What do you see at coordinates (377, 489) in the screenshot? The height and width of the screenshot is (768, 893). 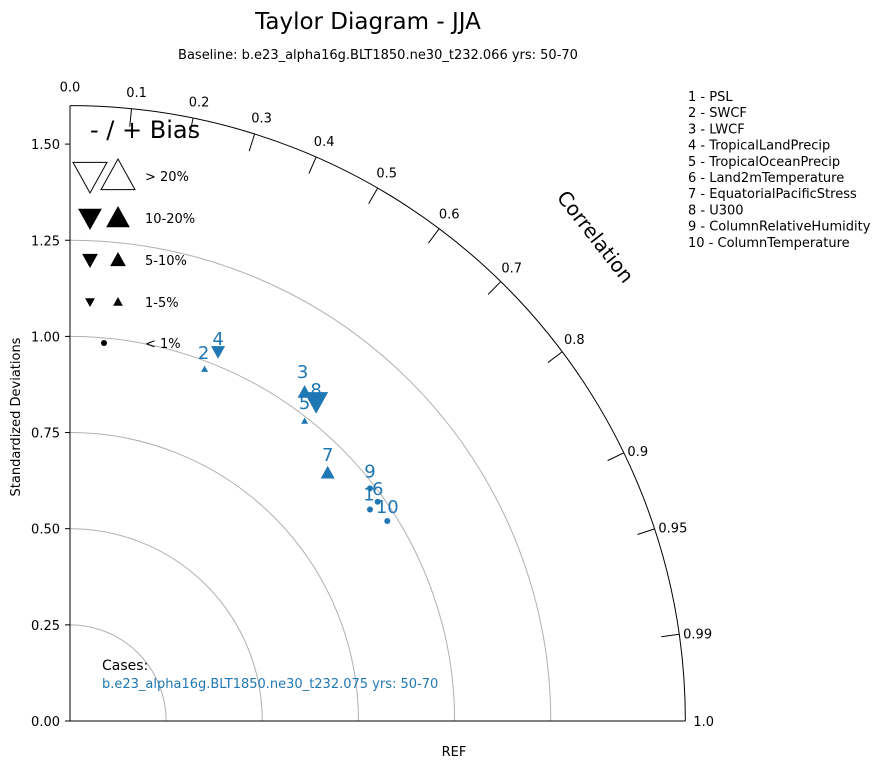 I see `data-point-label-6: 6` at bounding box center [377, 489].